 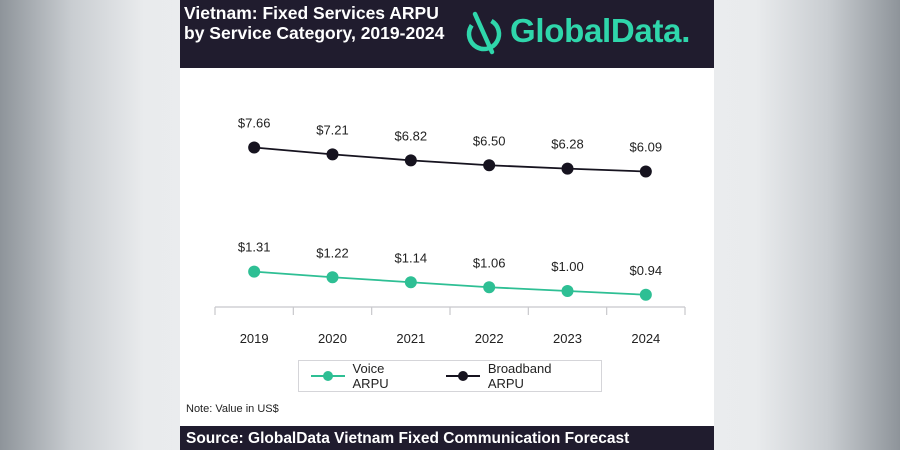 What do you see at coordinates (567, 338) in the screenshot?
I see `x-tick-label: 2023` at bounding box center [567, 338].